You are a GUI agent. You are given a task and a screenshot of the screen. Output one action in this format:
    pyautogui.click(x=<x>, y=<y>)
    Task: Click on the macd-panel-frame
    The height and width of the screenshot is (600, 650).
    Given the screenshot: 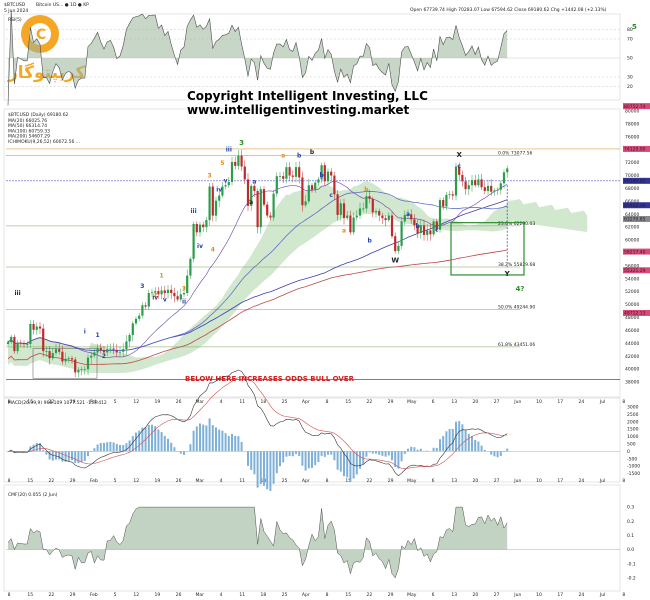 What is the action you would take?
    pyautogui.click(x=312, y=440)
    